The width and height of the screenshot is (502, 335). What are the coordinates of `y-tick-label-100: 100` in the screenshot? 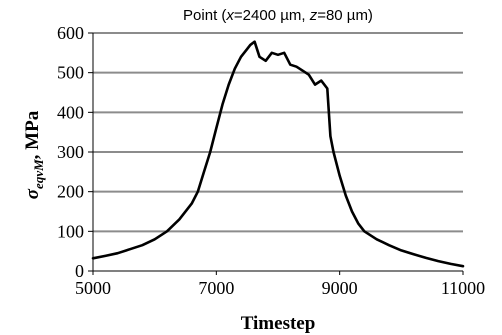 It's located at (70, 231).